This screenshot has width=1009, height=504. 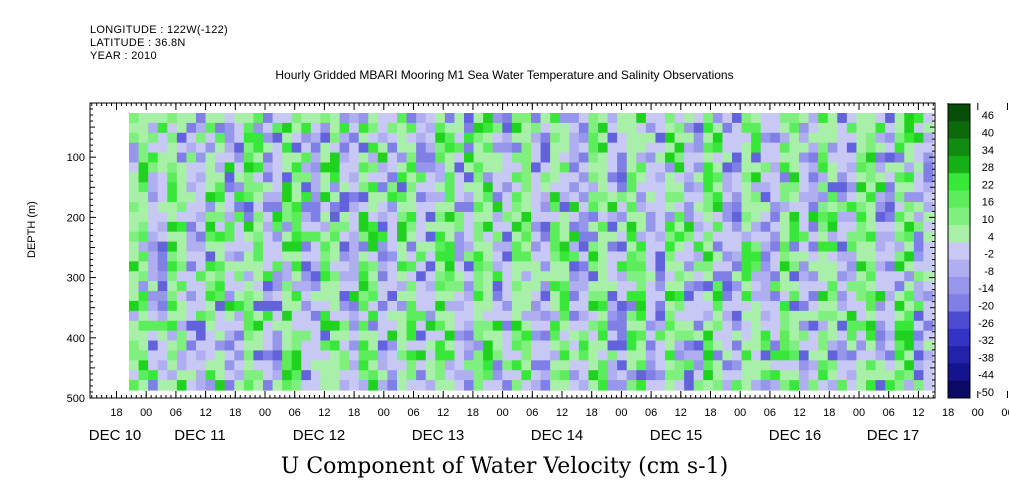 I want to click on latitude-label: LATITUDE : 36.8N, so click(x=138, y=43).